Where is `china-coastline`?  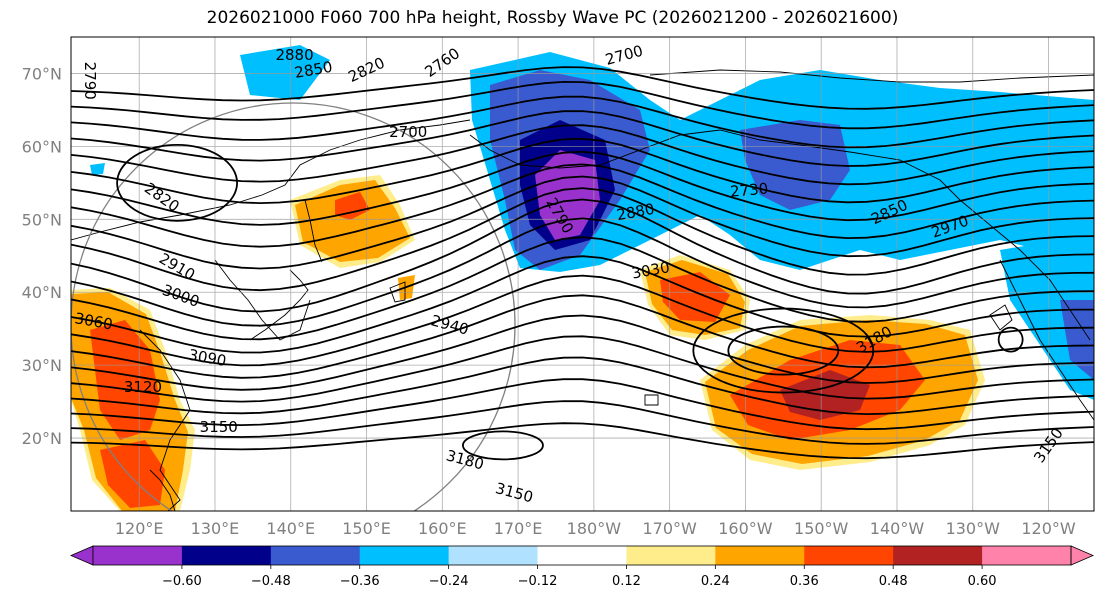 china-coastline is located at coordinates (165, 420).